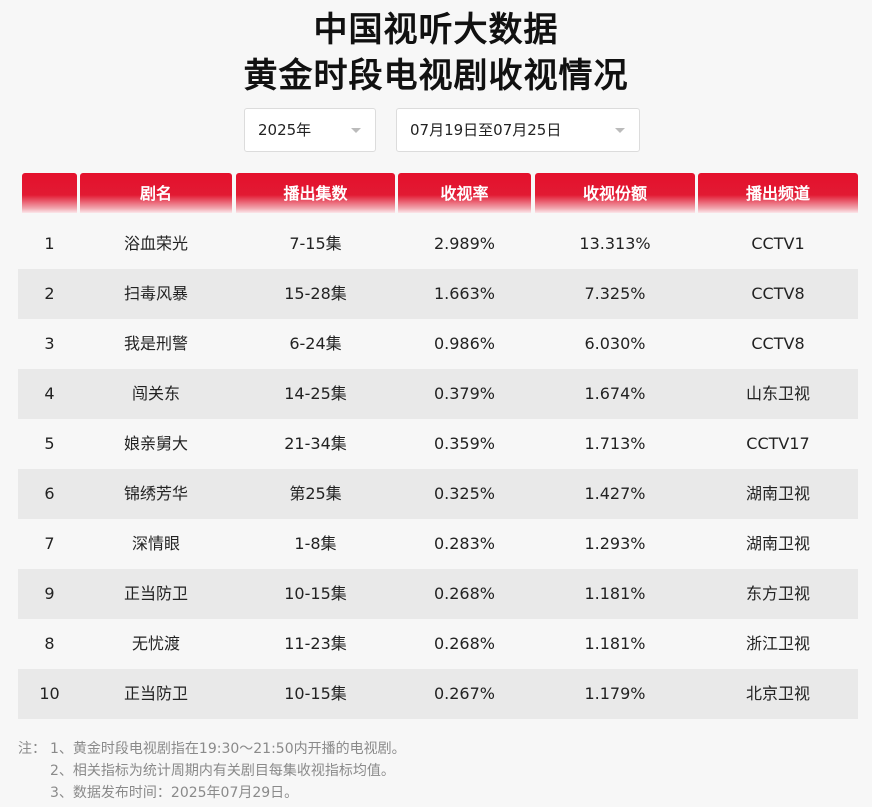  I want to click on date-range-select: 07月19日至07月25日, so click(518, 130).